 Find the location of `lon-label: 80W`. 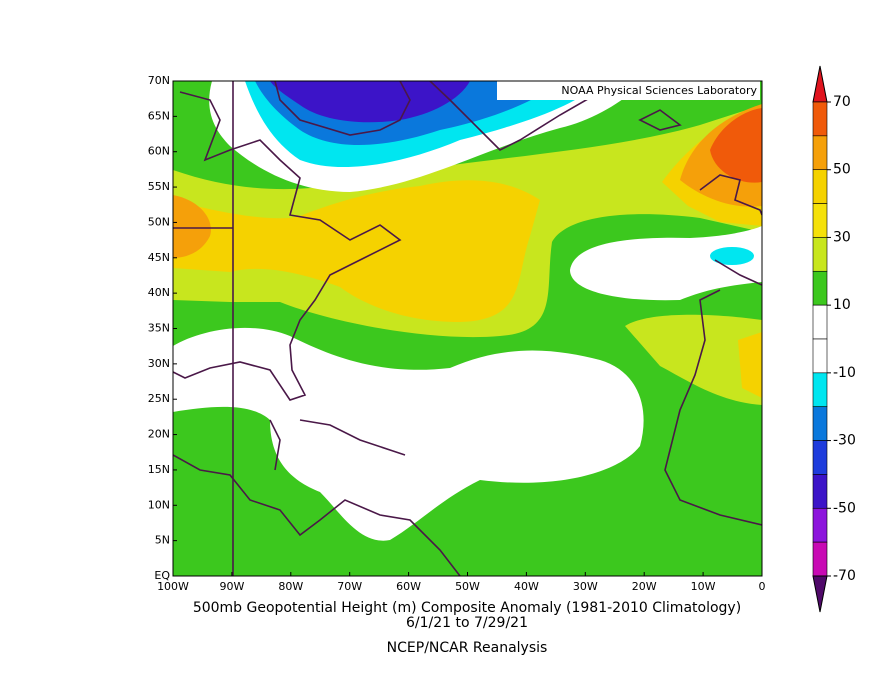

lon-label: 80W is located at coordinates (290, 586).